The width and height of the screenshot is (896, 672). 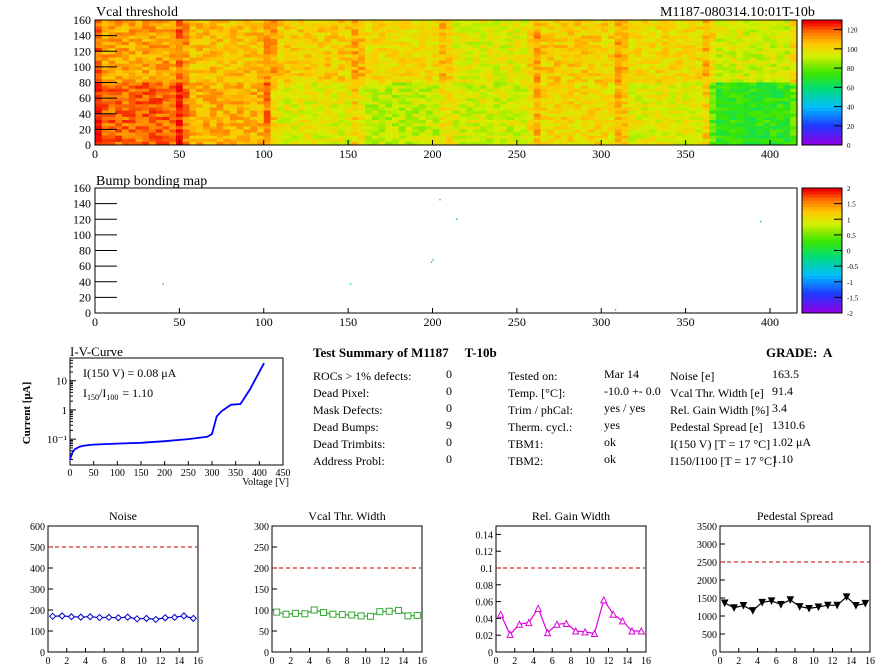 What do you see at coordinates (734, 608) in the screenshot?
I see `data-point` at bounding box center [734, 608].